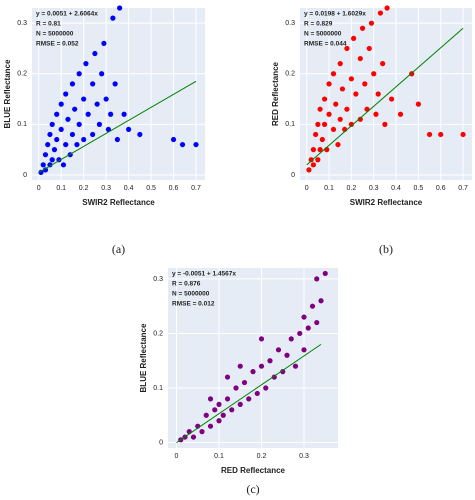 This screenshot has height=500, width=475. Describe the element at coordinates (304, 456) in the screenshot. I see `x-tick-label: 0.3` at that location.